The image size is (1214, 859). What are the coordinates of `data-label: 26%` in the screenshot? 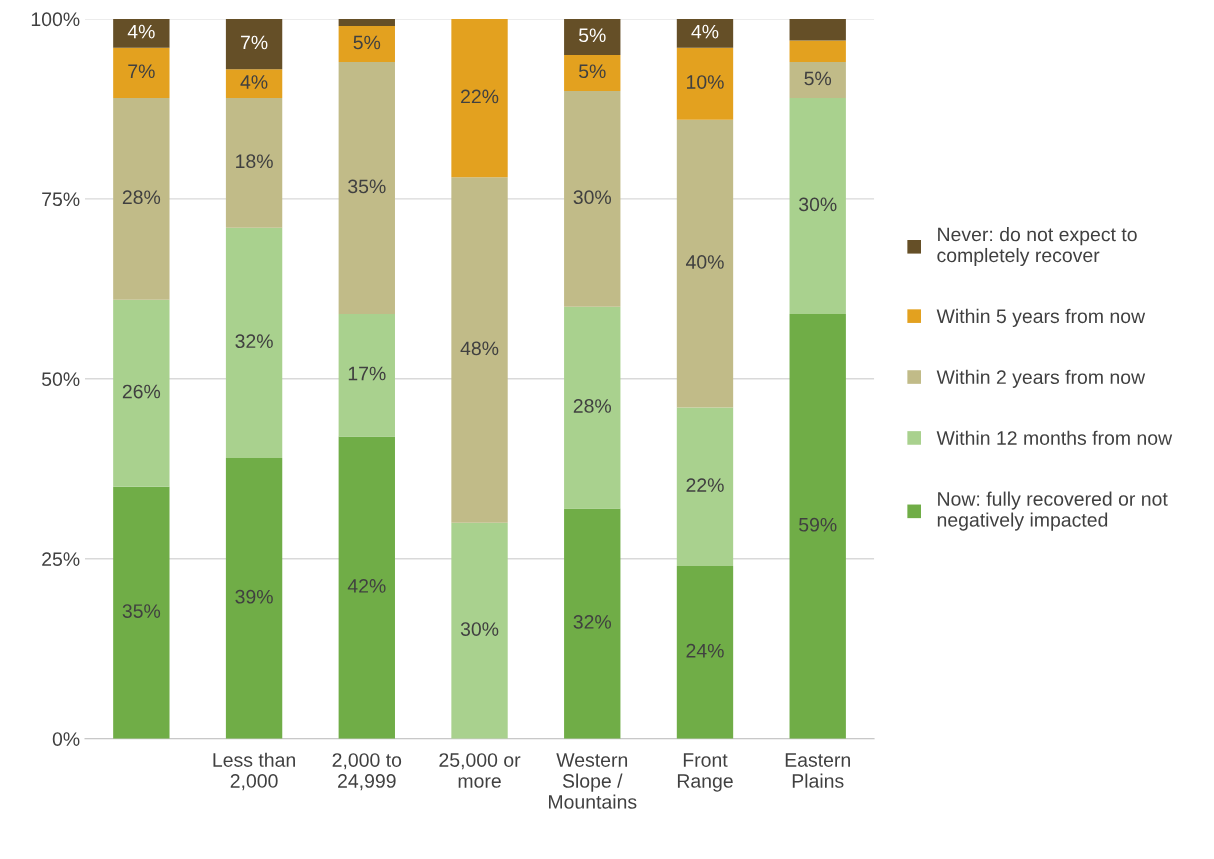 It's located at (141, 391).